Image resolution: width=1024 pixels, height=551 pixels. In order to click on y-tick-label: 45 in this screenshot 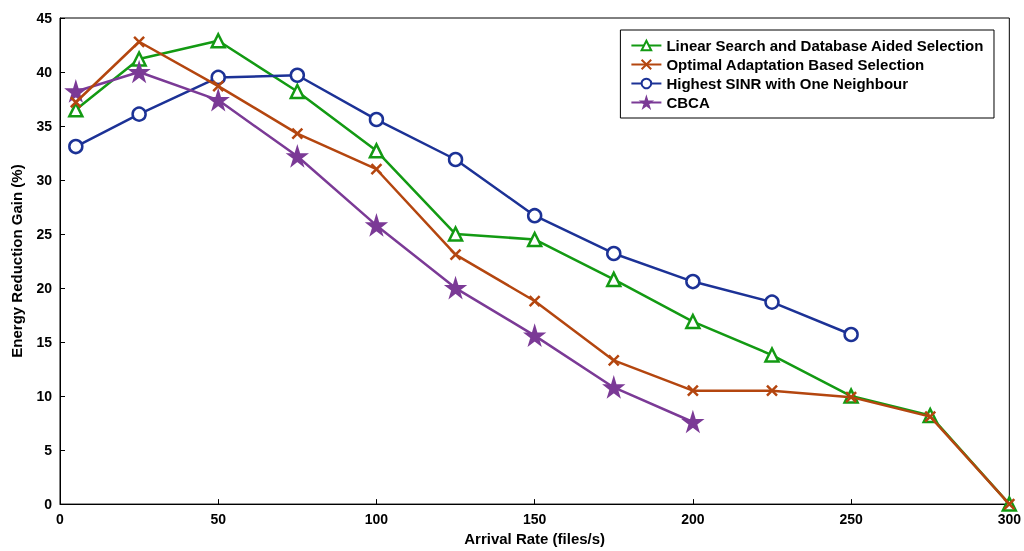, I will do `click(44, 18)`.